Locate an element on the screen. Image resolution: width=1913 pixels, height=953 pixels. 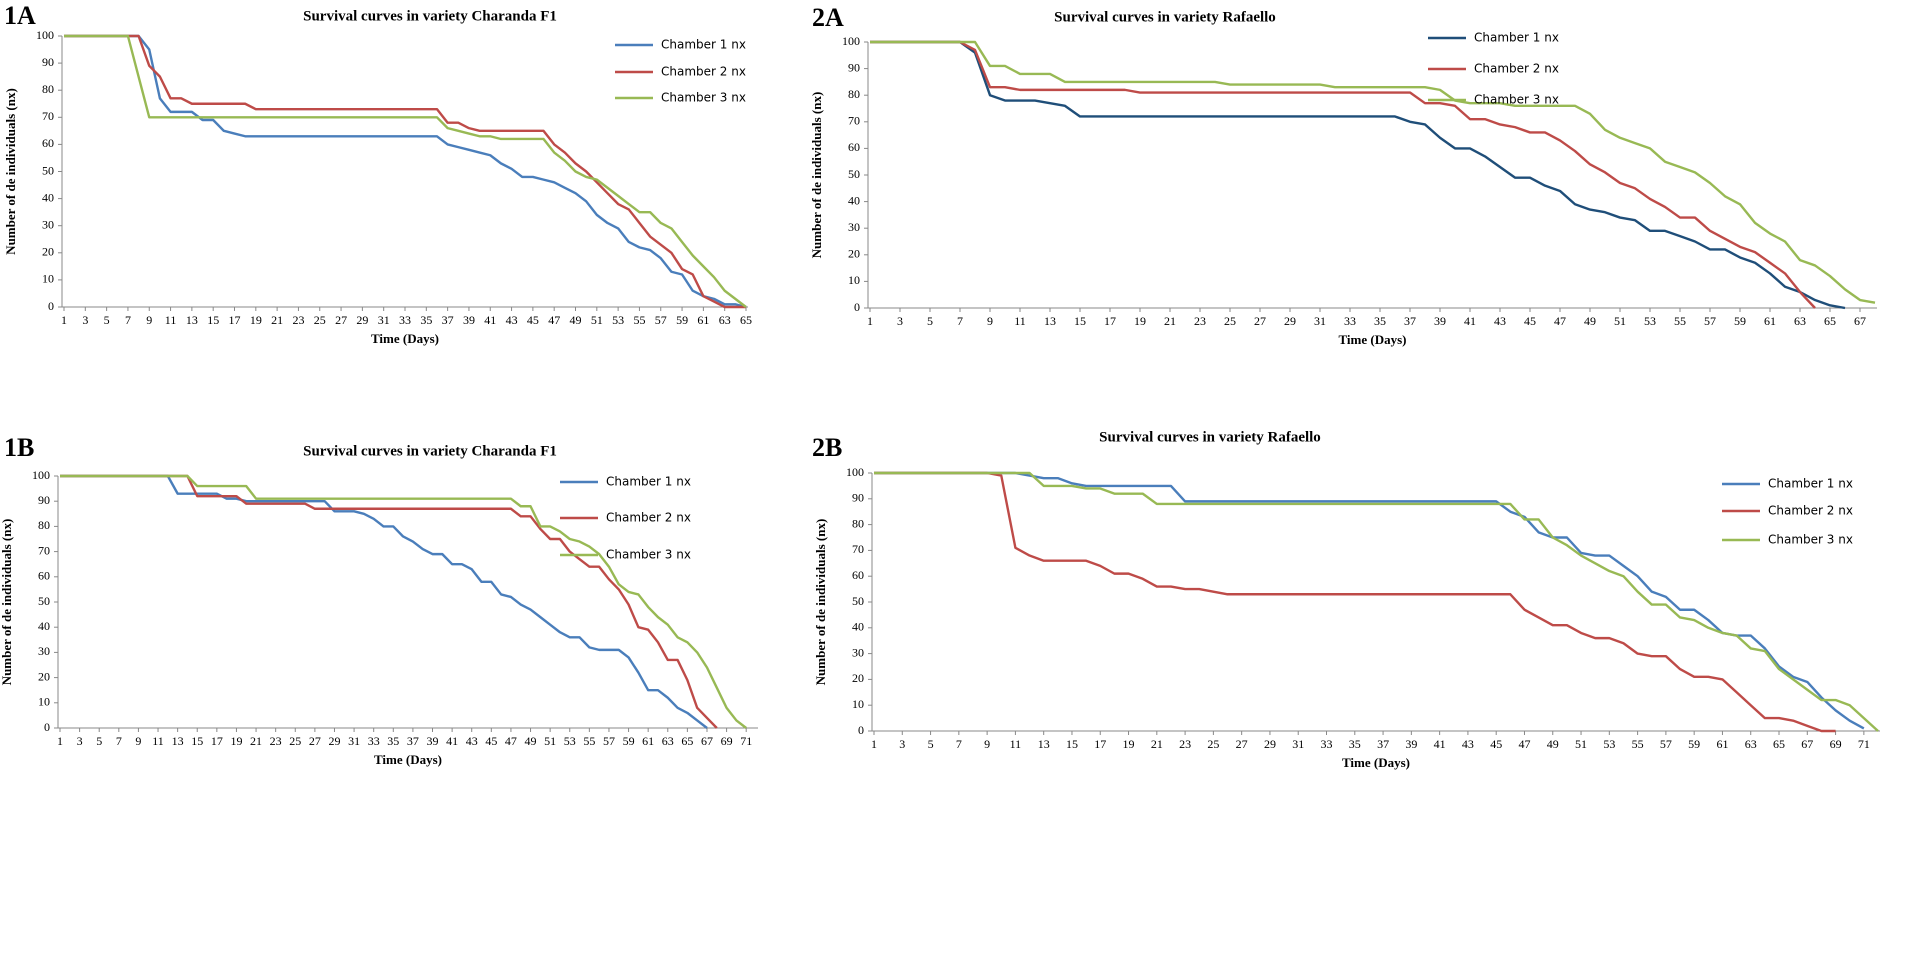
x-tick-label: 23 is located at coordinates (276, 741).